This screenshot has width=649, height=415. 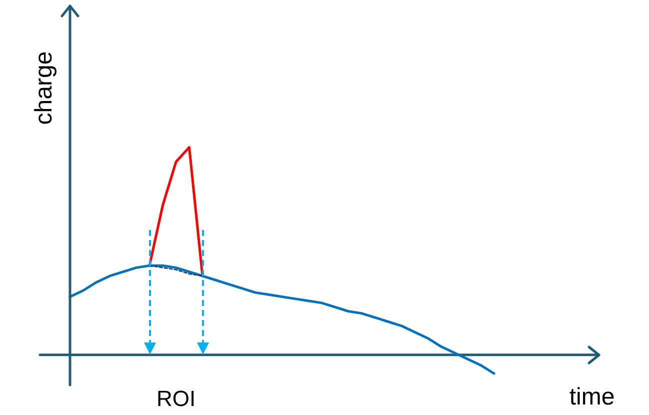 I want to click on y-axis-title: charge, so click(x=44, y=88).